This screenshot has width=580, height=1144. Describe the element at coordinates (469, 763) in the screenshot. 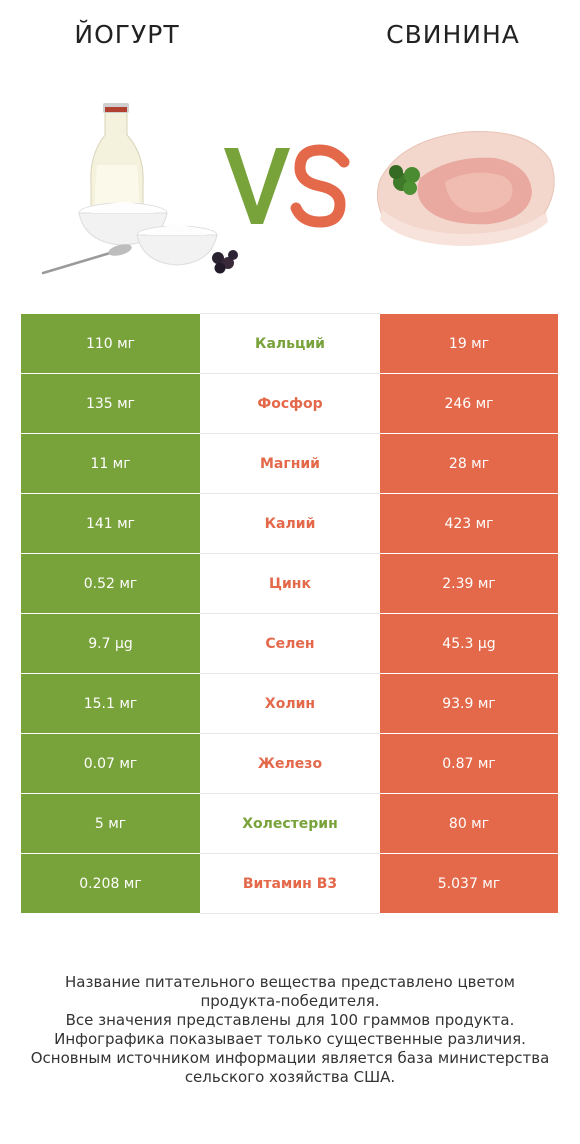

I see `right-value: 0.87 мг` at that location.